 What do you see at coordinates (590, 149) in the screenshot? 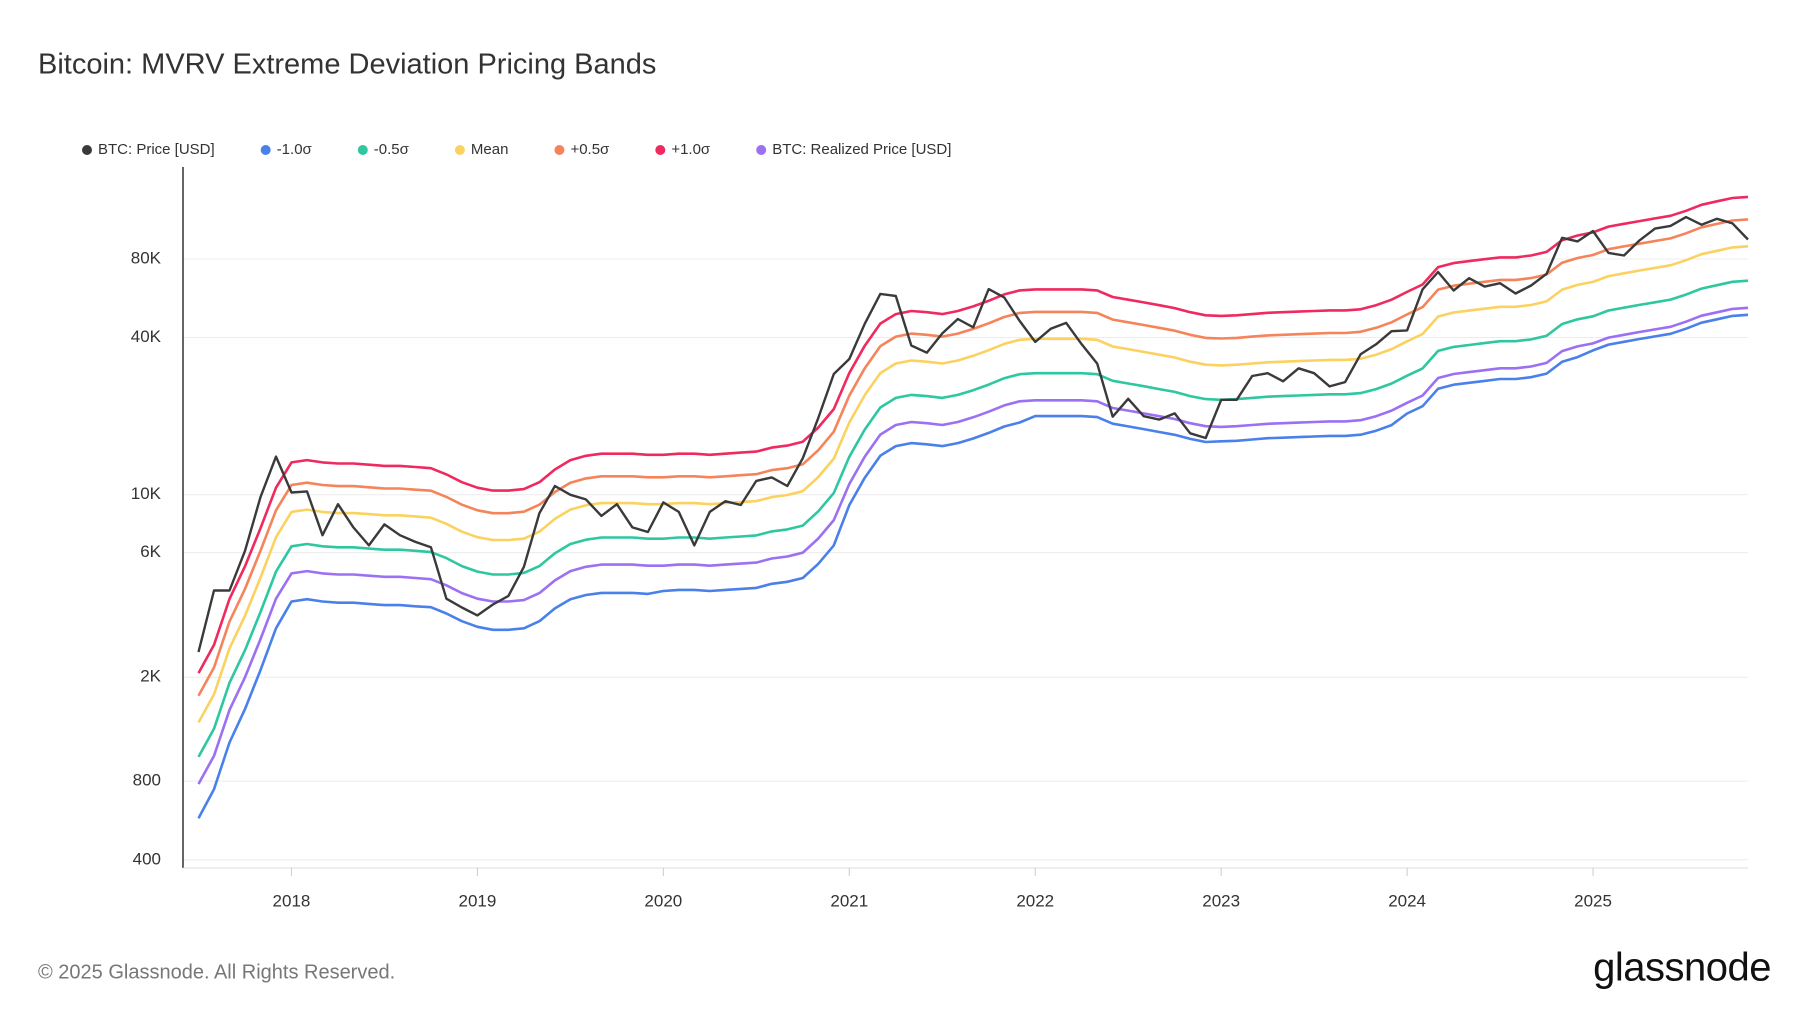
I see `legend-label: +0.5σ` at bounding box center [590, 149].